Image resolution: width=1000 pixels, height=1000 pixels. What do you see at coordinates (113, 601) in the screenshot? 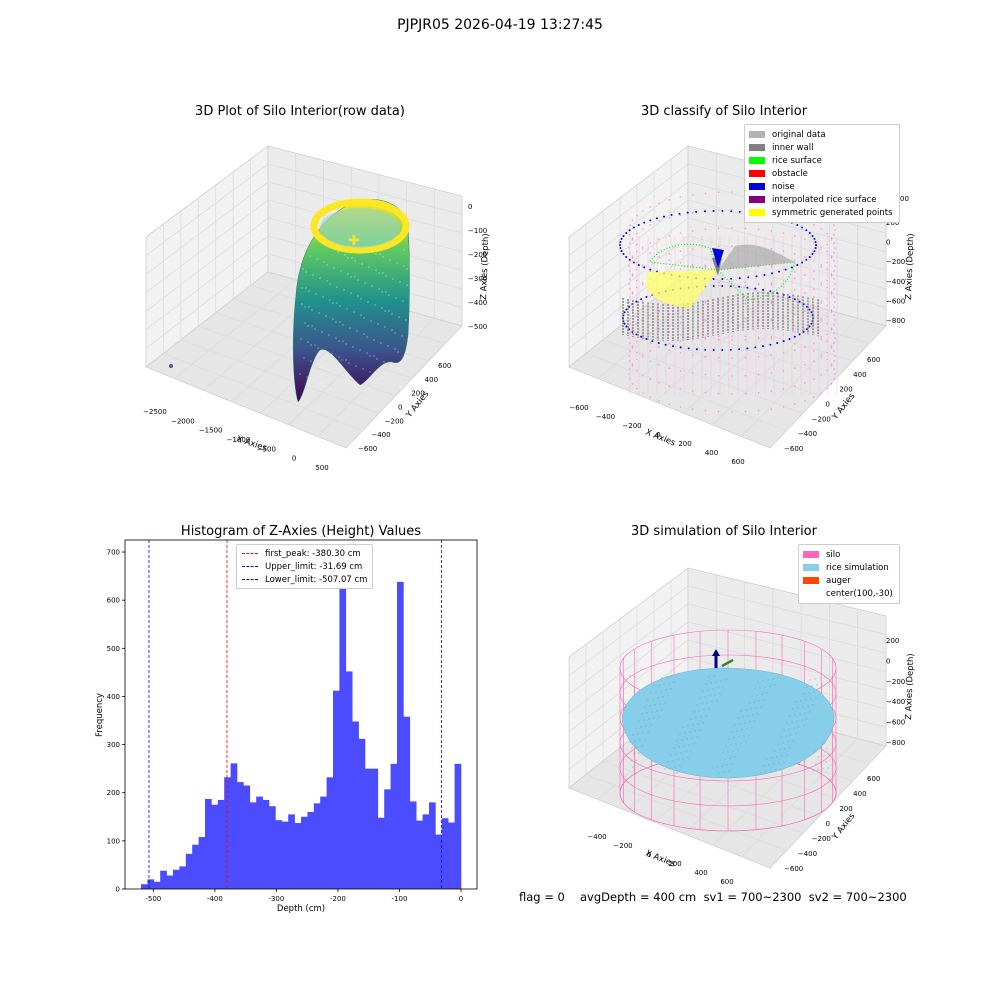
I see `hist-ytick-6: 600` at bounding box center [113, 601].